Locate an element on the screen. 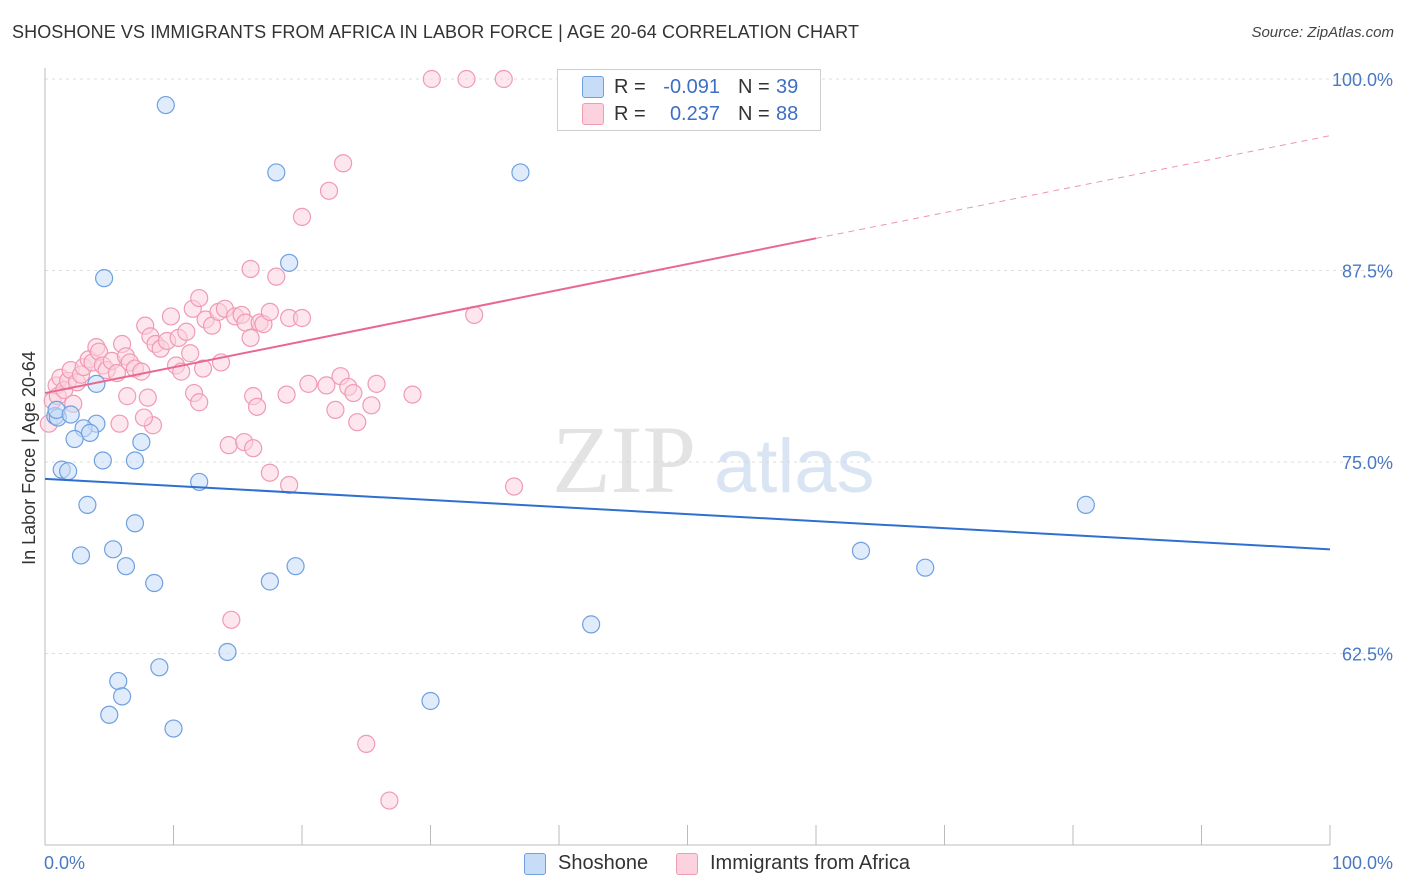 Image resolution: width=1406 pixels, height=892 pixels. trend-line-africa-extension is located at coordinates (1073, 187).